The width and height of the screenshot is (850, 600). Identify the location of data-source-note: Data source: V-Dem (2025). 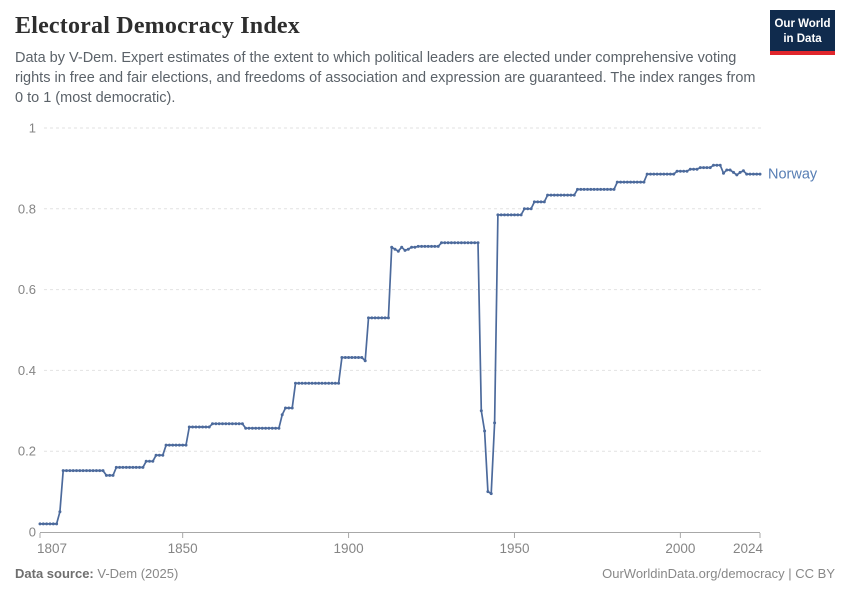
(96, 573).